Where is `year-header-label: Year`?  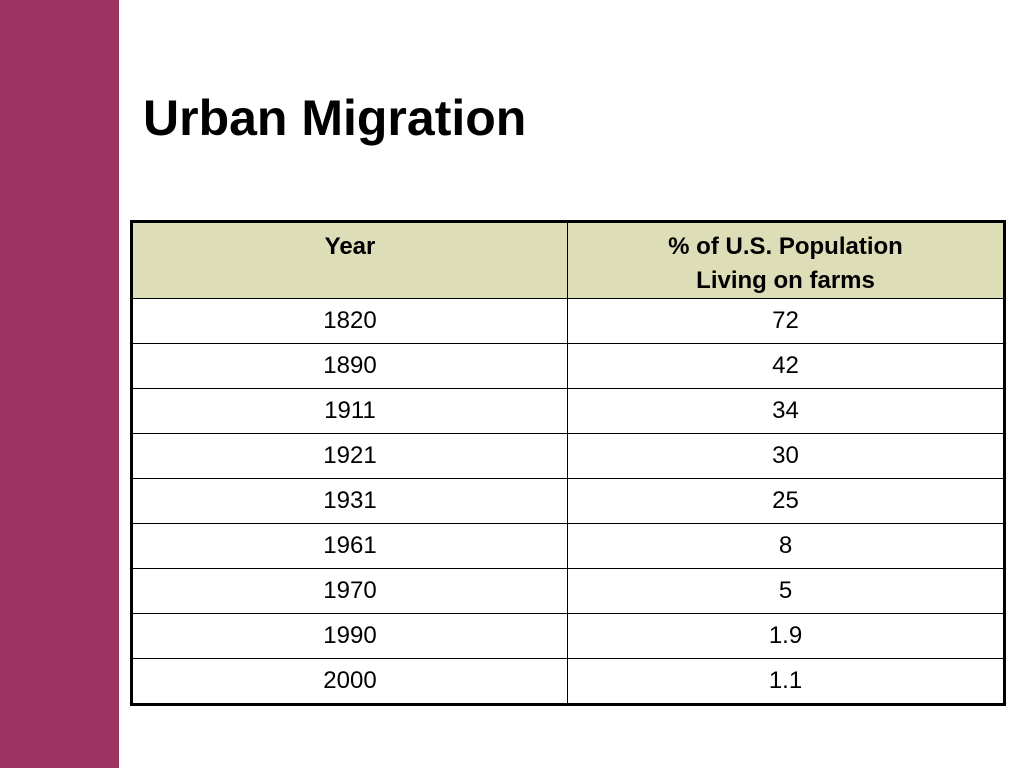
year-header-label: Year is located at coordinates (350, 246).